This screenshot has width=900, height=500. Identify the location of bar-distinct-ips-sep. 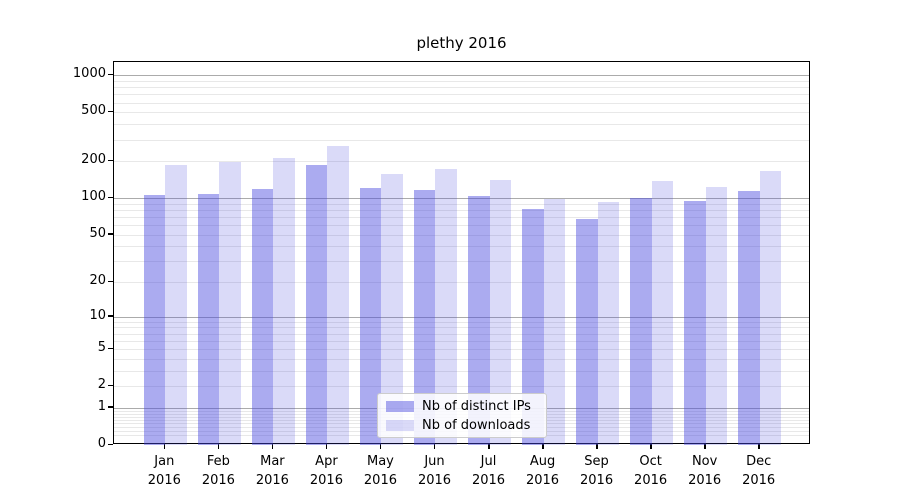
(586, 332).